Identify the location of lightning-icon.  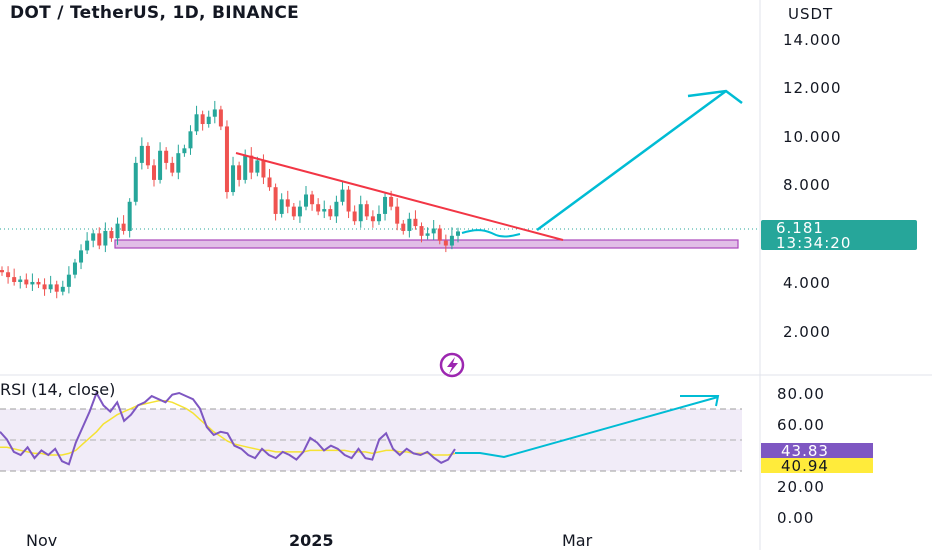
(452, 365).